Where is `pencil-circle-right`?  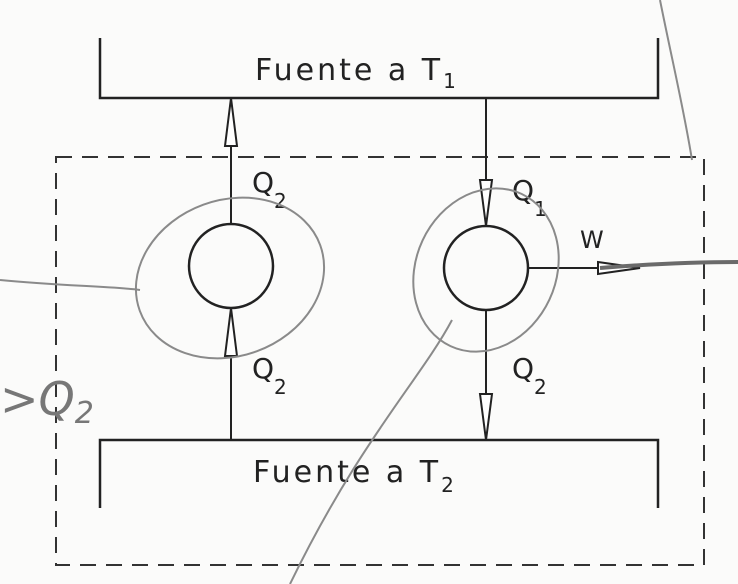 pencil-circle-right is located at coordinates (486, 270).